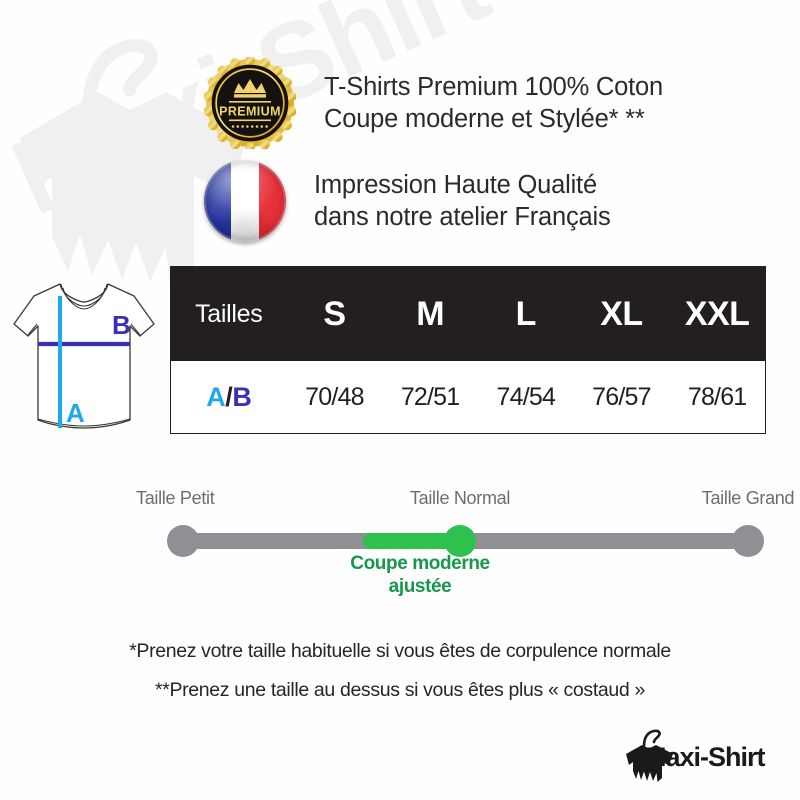 This screenshot has width=800, height=800. I want to click on fit-label-large: Taille Grand, so click(748, 498).